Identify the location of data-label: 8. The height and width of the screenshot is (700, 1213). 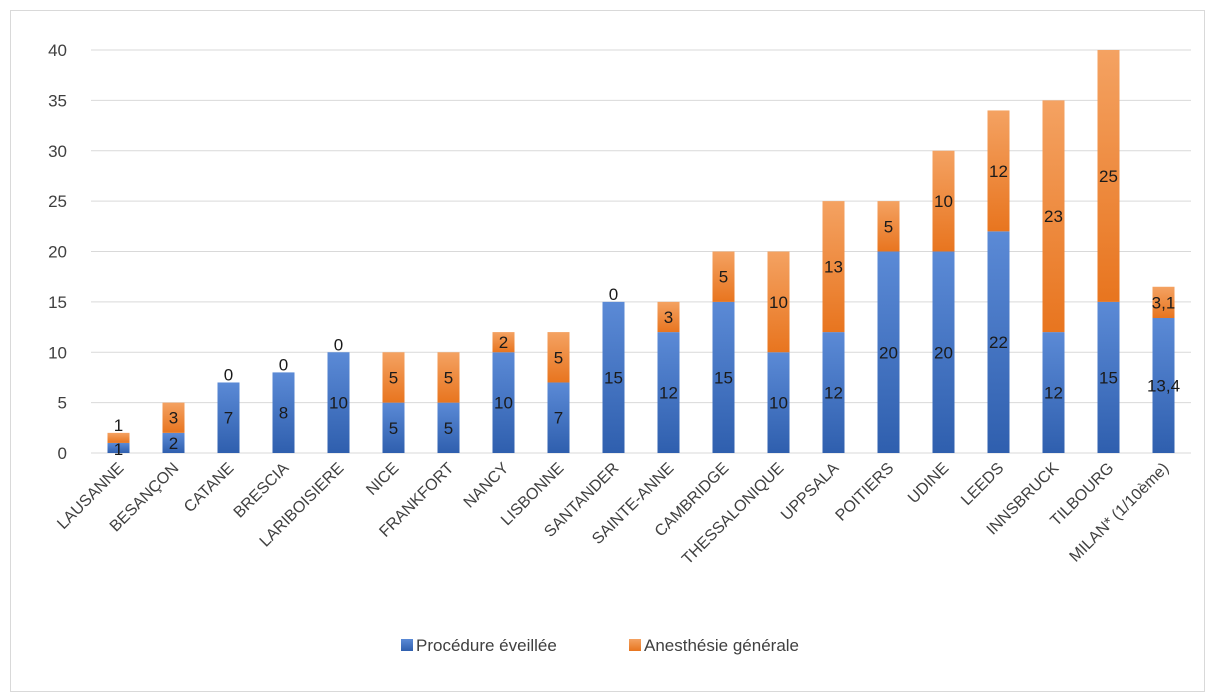
(283, 413).